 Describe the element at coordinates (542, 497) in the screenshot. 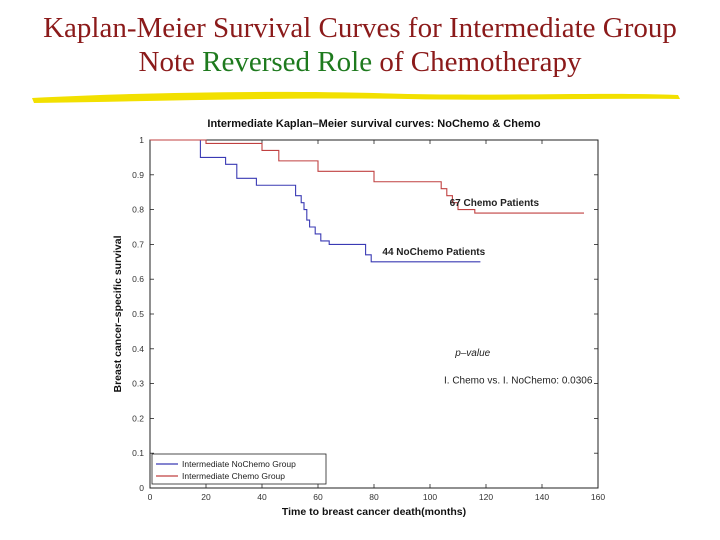

I see `x-tick-label: 140` at that location.